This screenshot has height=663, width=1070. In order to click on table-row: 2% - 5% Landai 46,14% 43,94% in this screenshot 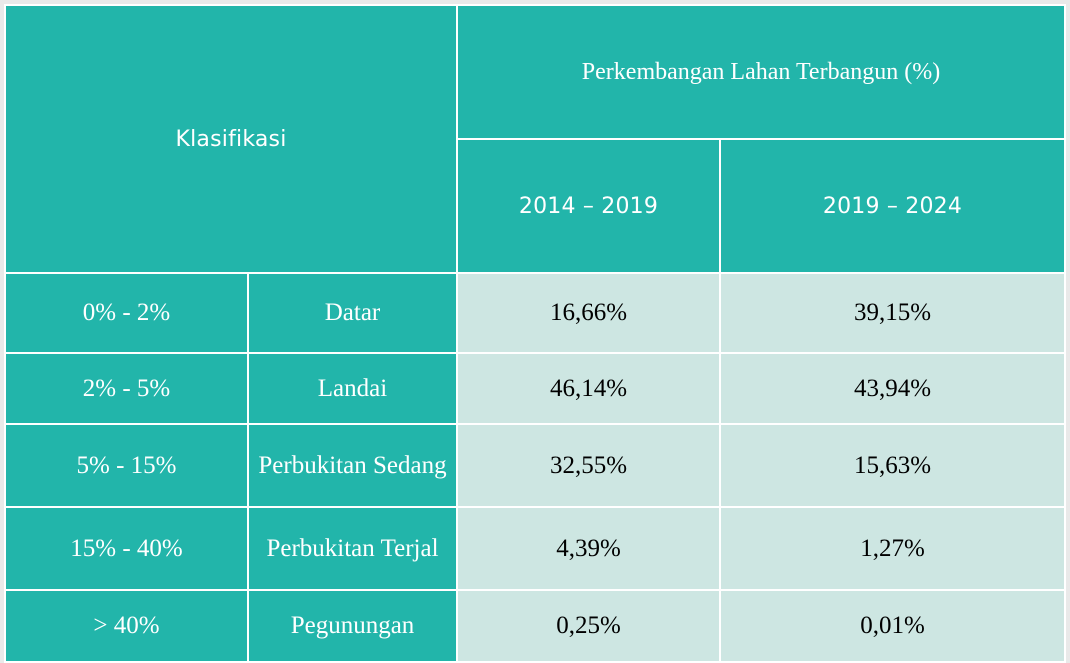, I will do `click(535, 388)`.